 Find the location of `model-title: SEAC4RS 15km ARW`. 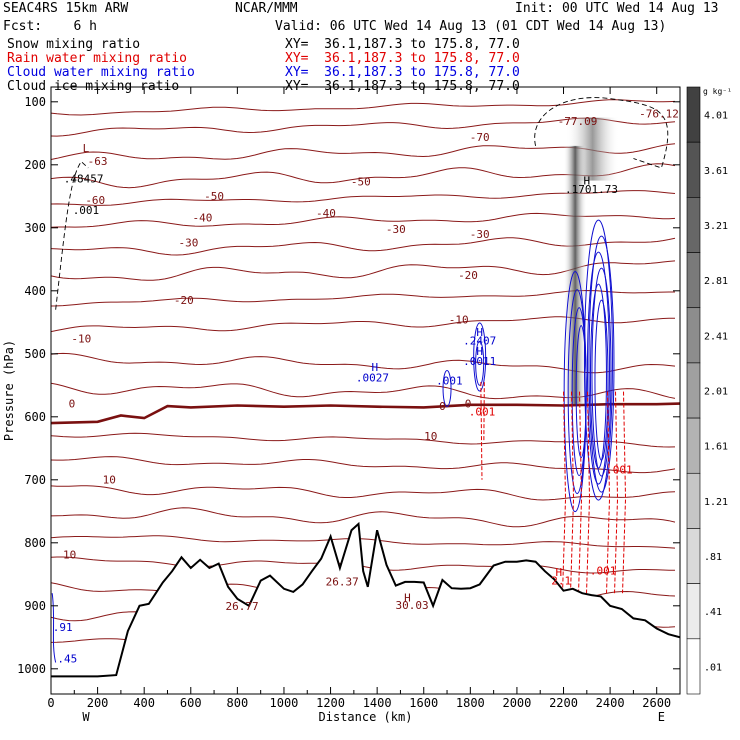

model-title: SEAC4RS 15km ARW is located at coordinates (66, 8).